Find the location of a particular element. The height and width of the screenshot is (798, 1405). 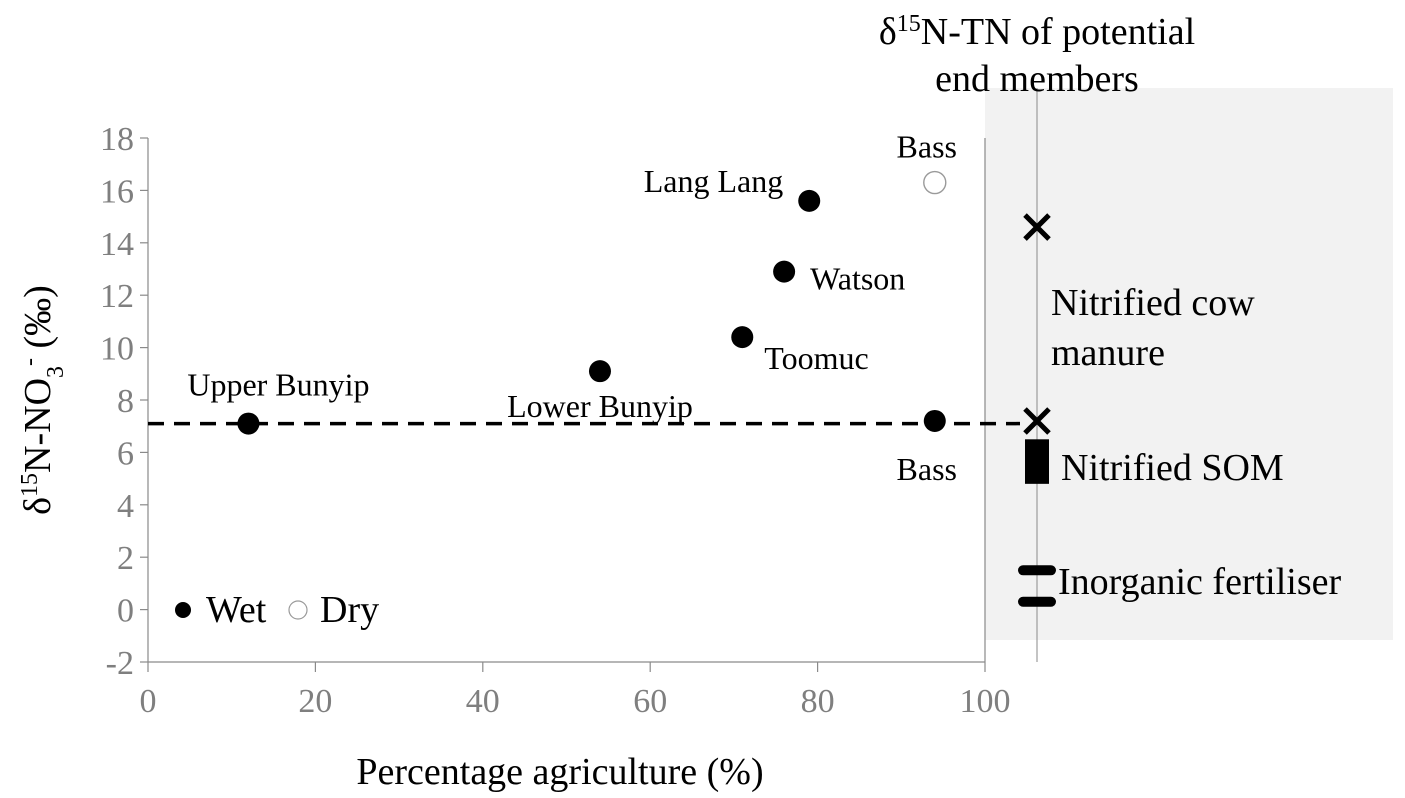

x-ticks: 0 20 40 60 80 100 is located at coordinates (575, 691).